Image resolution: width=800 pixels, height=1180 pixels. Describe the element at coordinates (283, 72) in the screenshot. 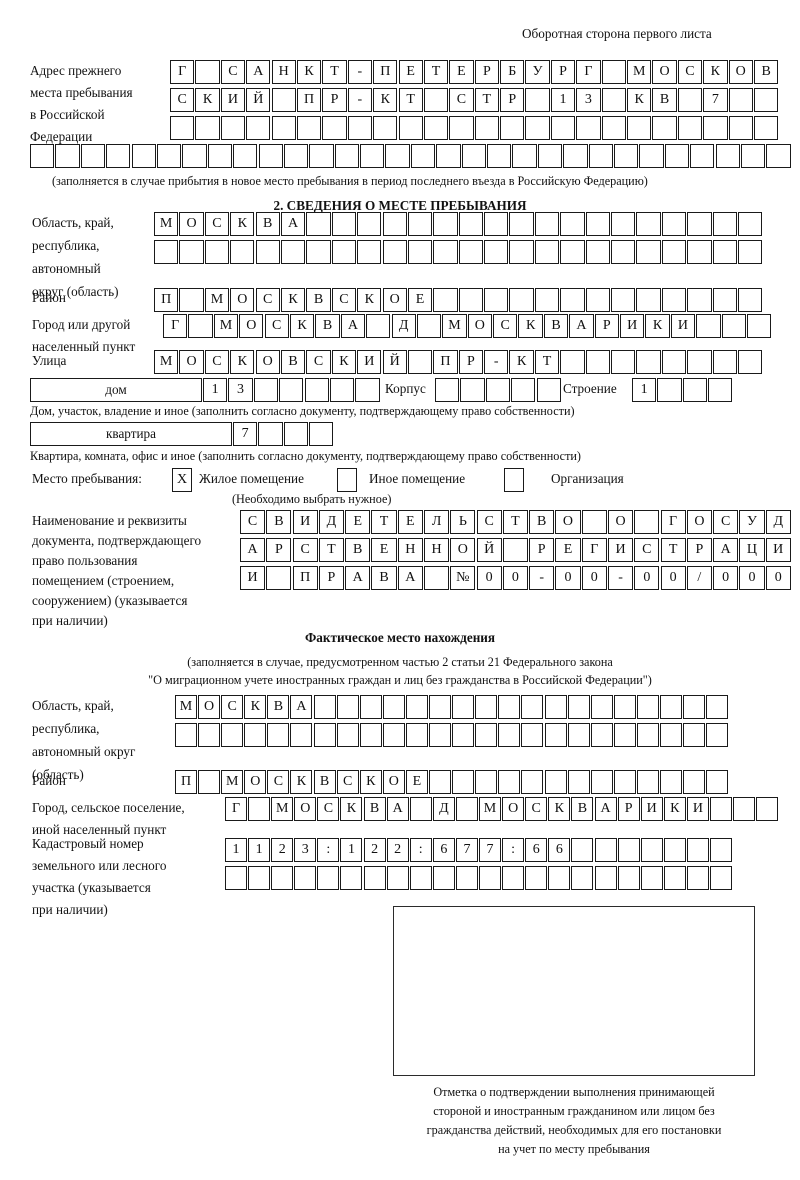

I see `comb-cell: Н` at that location.